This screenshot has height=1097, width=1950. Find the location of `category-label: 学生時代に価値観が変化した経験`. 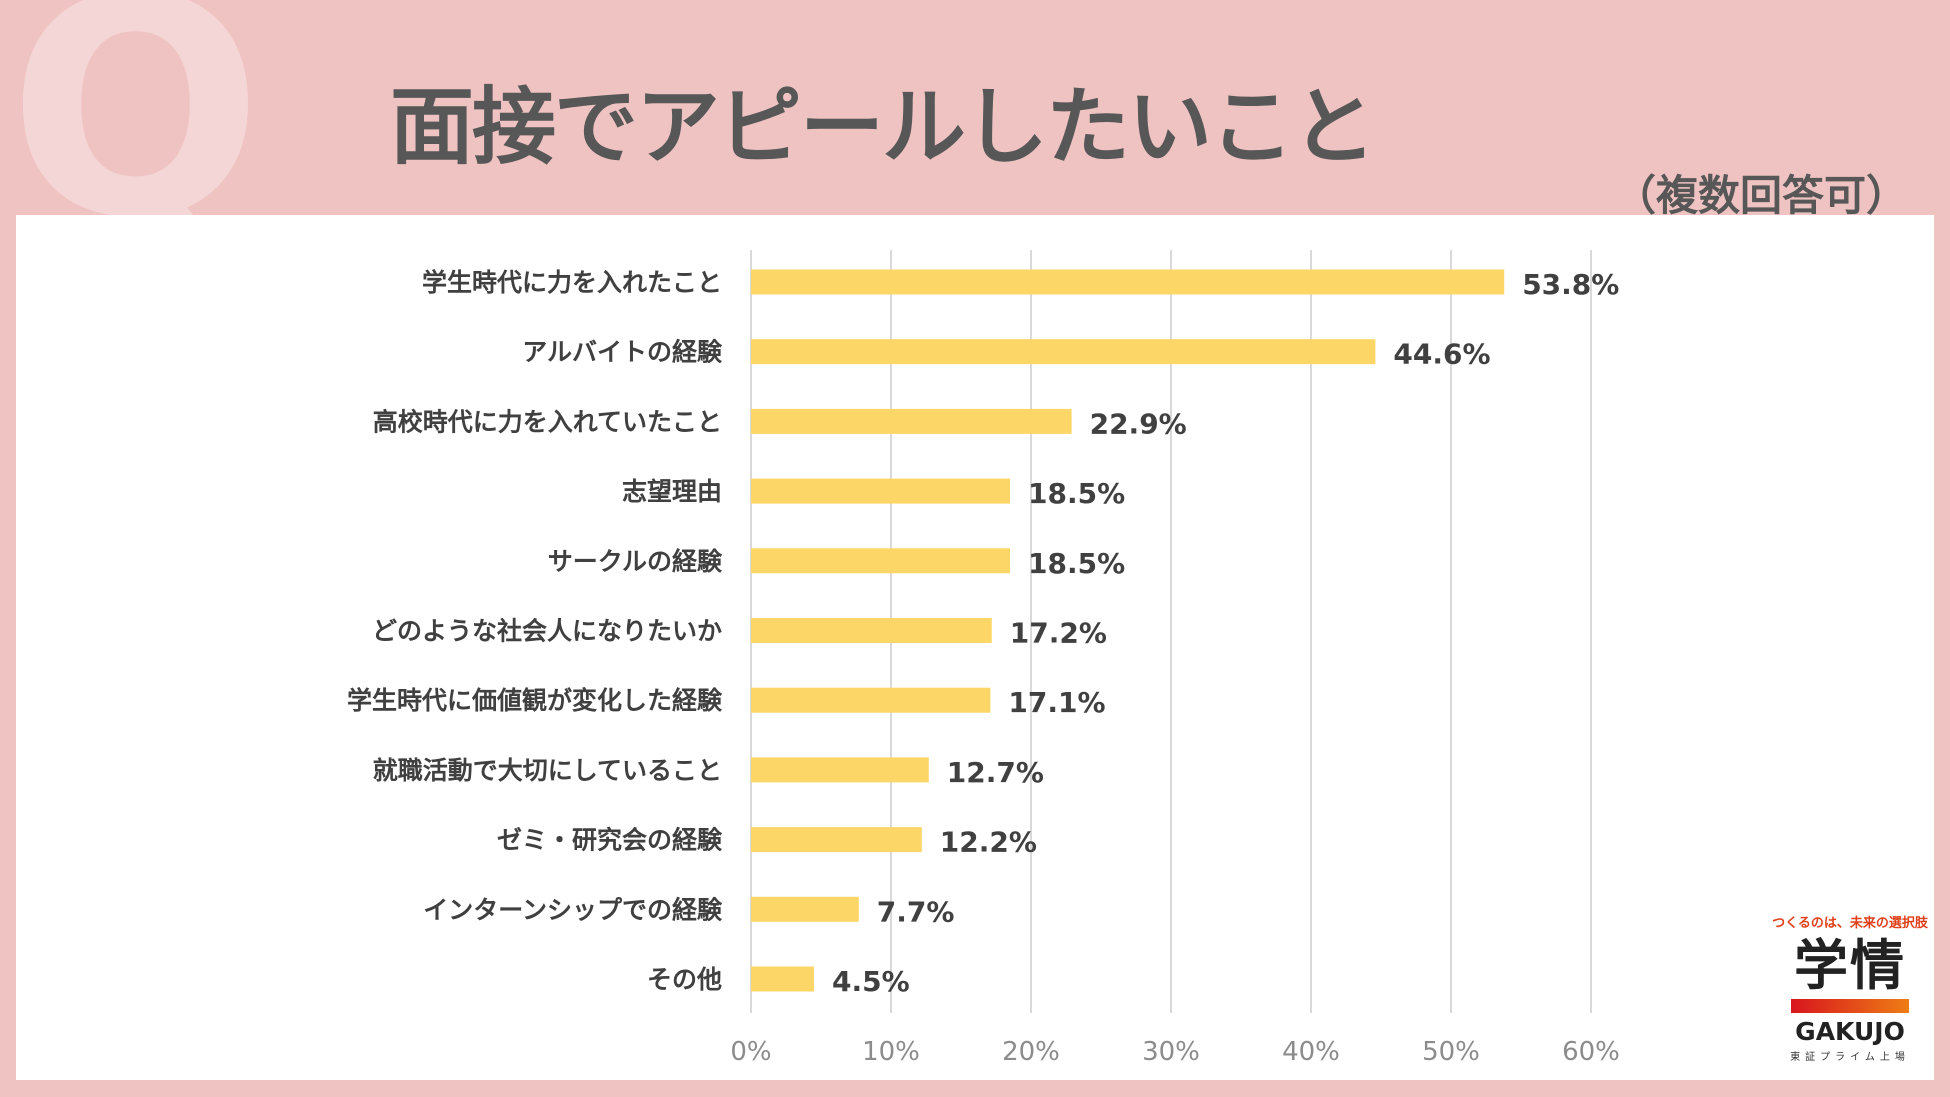

category-label: 学生時代に価値観が変化した経験 is located at coordinates (535, 700).